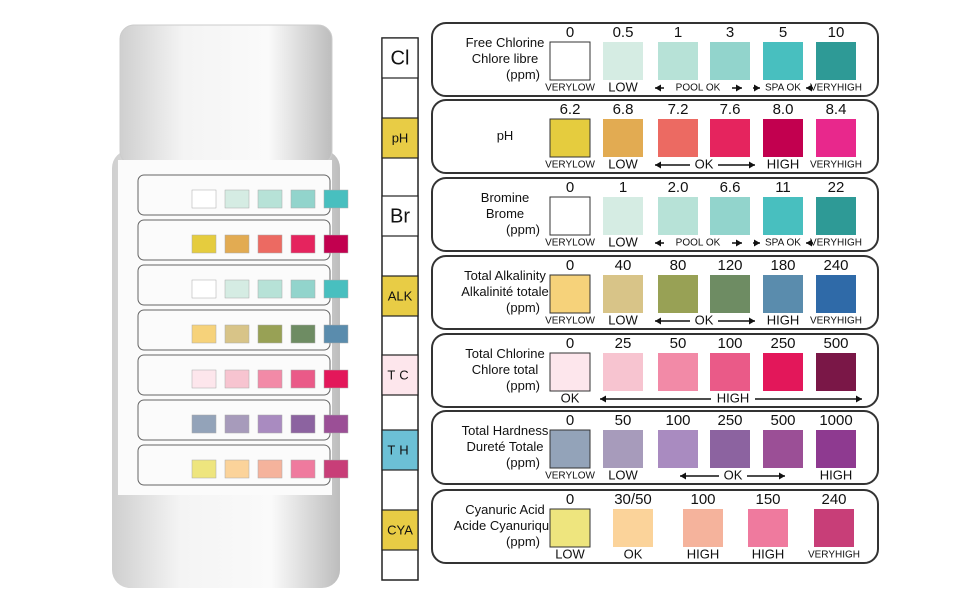  Describe the element at coordinates (835, 265) in the screenshot. I see `swatch-value: 240` at that location.